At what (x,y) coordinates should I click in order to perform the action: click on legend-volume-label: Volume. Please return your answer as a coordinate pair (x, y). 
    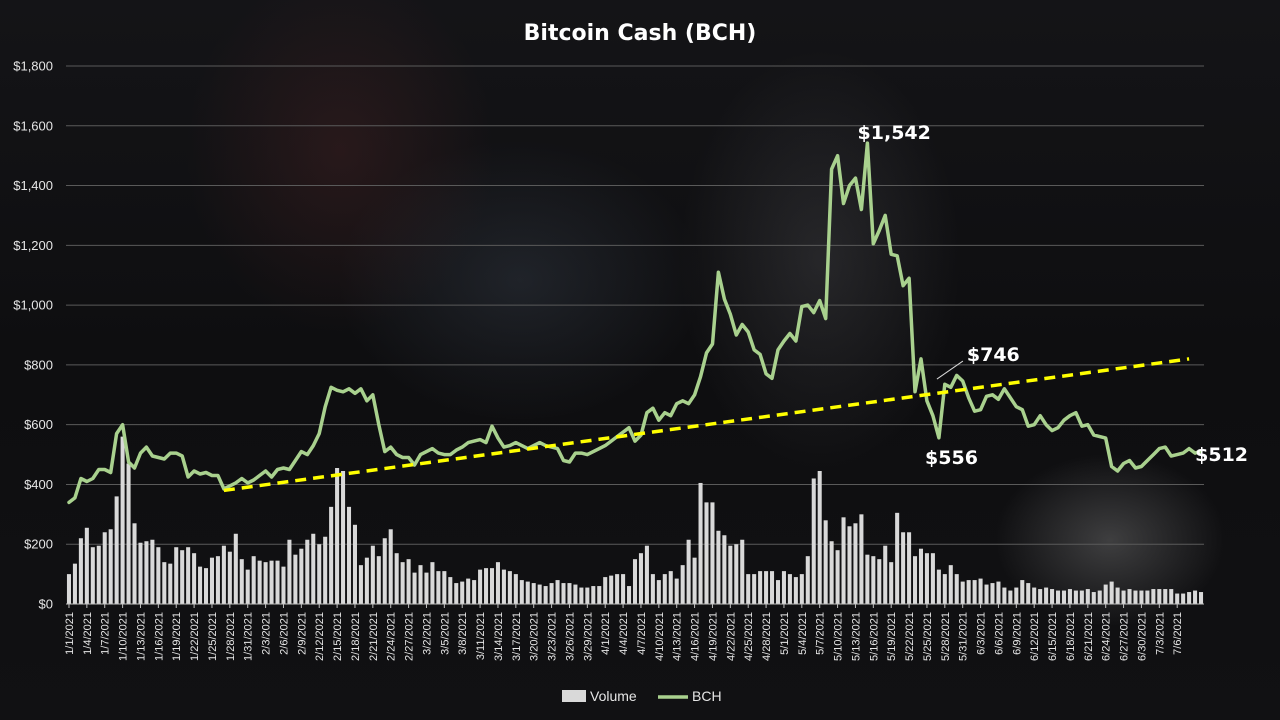
    Looking at the image, I should click on (613, 696).